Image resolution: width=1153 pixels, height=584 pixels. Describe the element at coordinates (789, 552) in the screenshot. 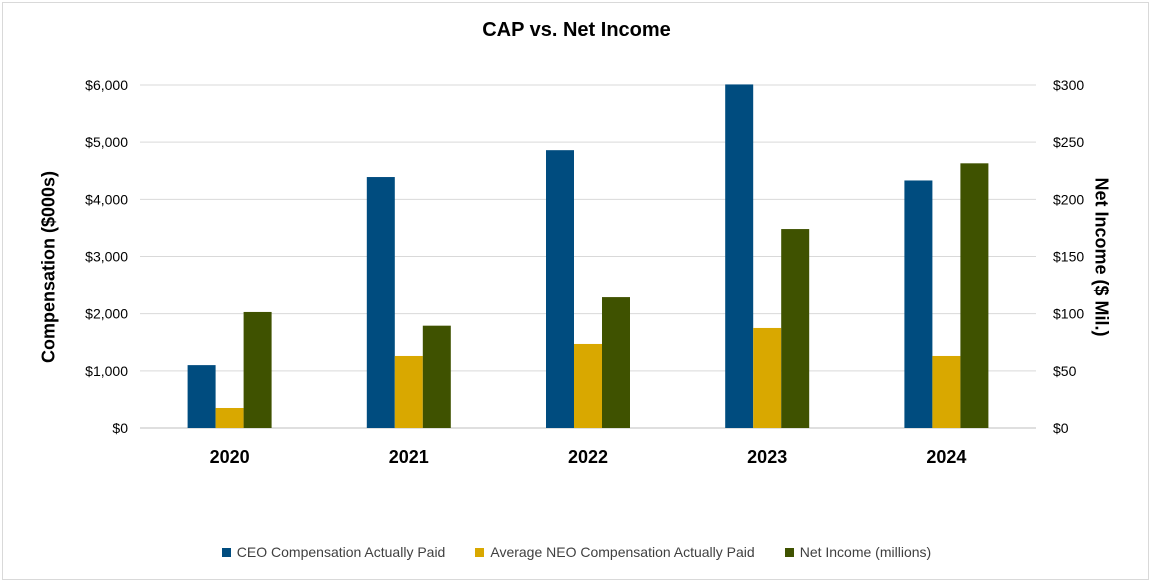

I see `legend-swatch-net-income` at that location.